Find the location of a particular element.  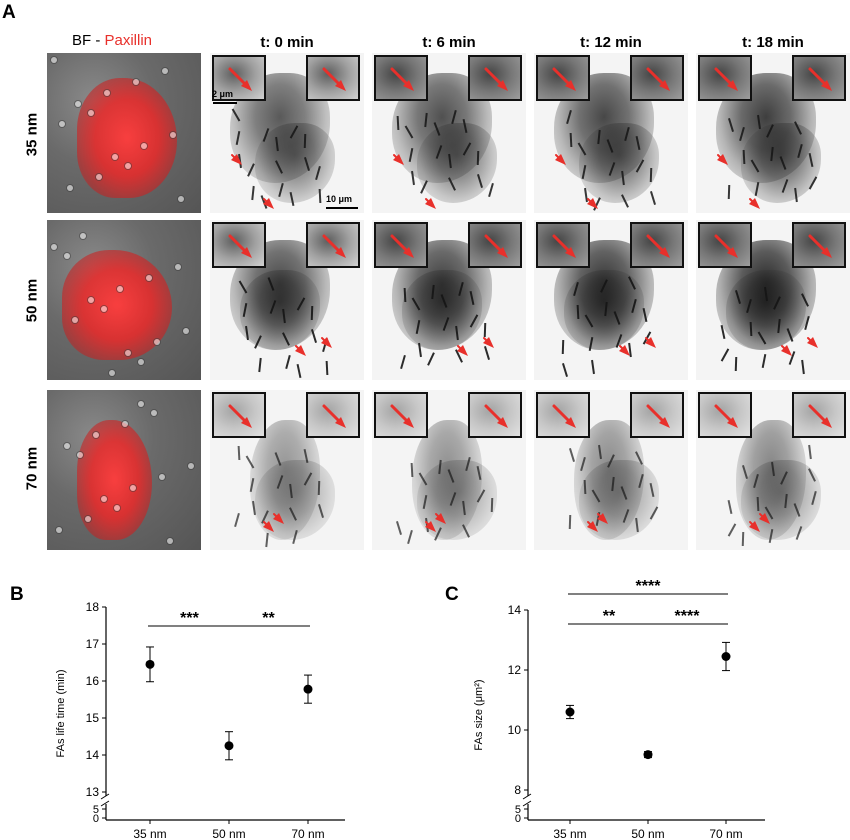

row-label-50nm: 50 nm is located at coordinates (32, 300).